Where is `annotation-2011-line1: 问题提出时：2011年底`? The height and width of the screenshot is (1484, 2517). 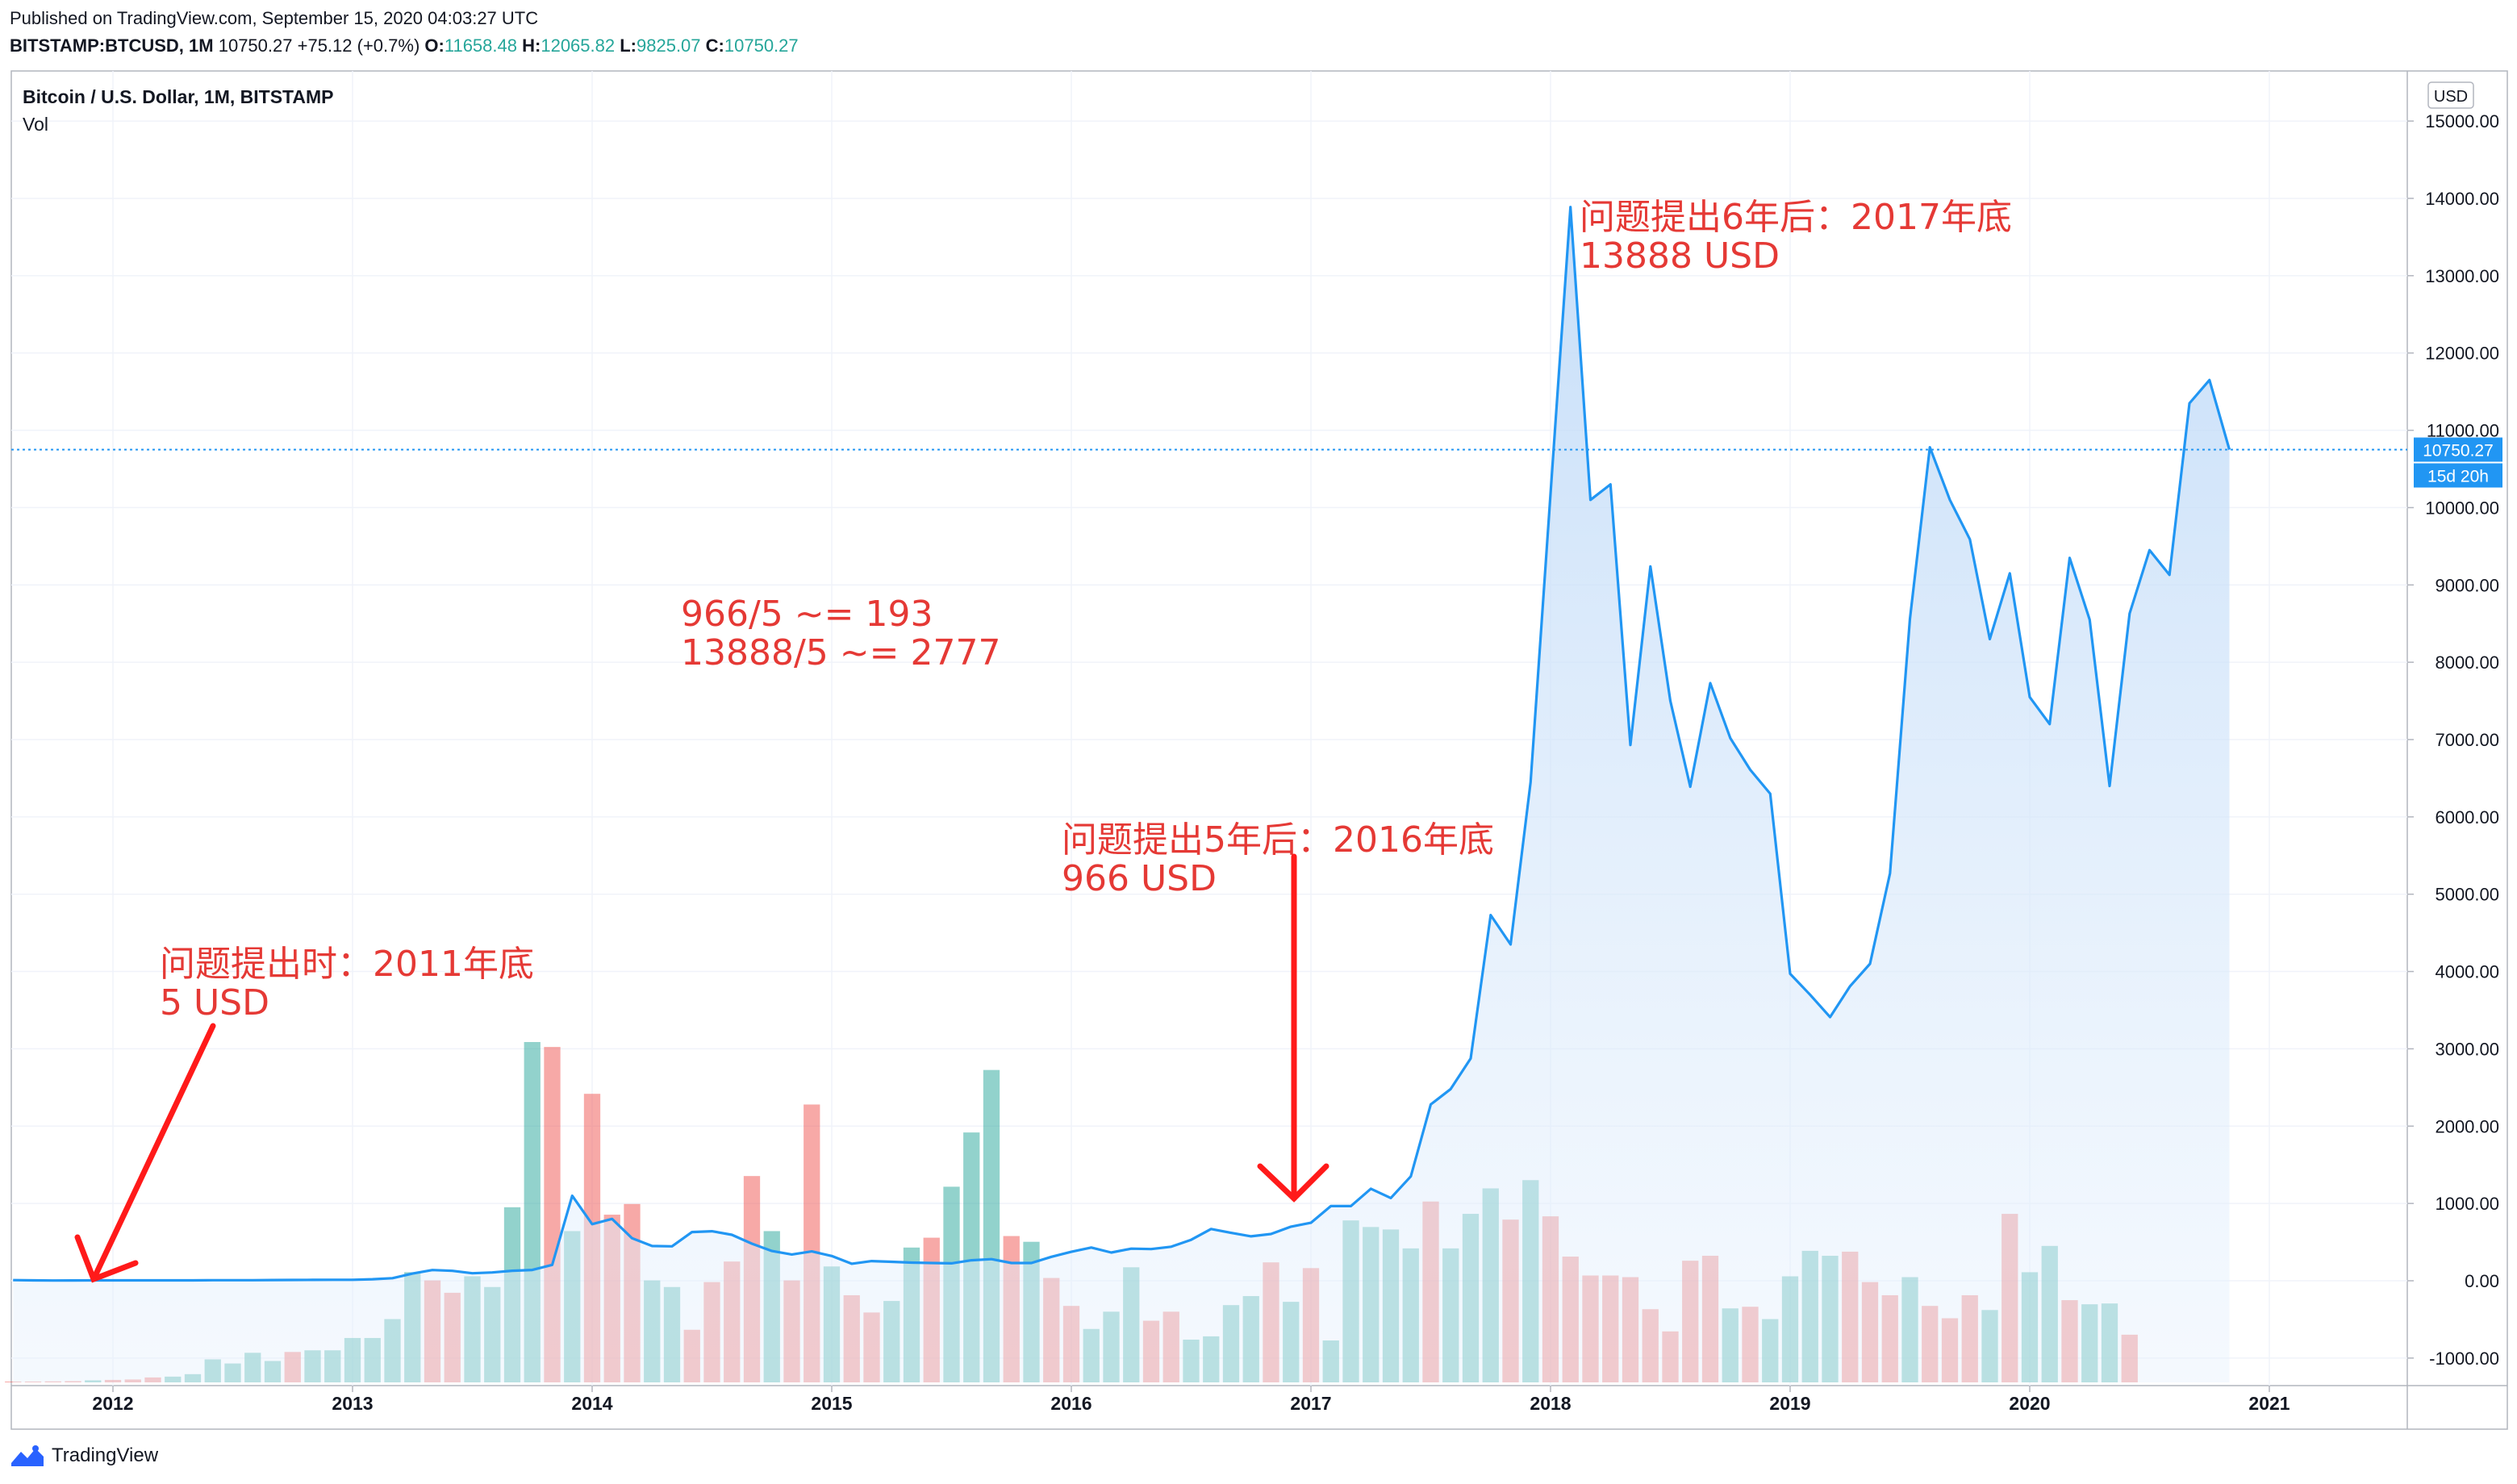
annotation-2011-line1: 问题提出时：2011年底 is located at coordinates (347, 965).